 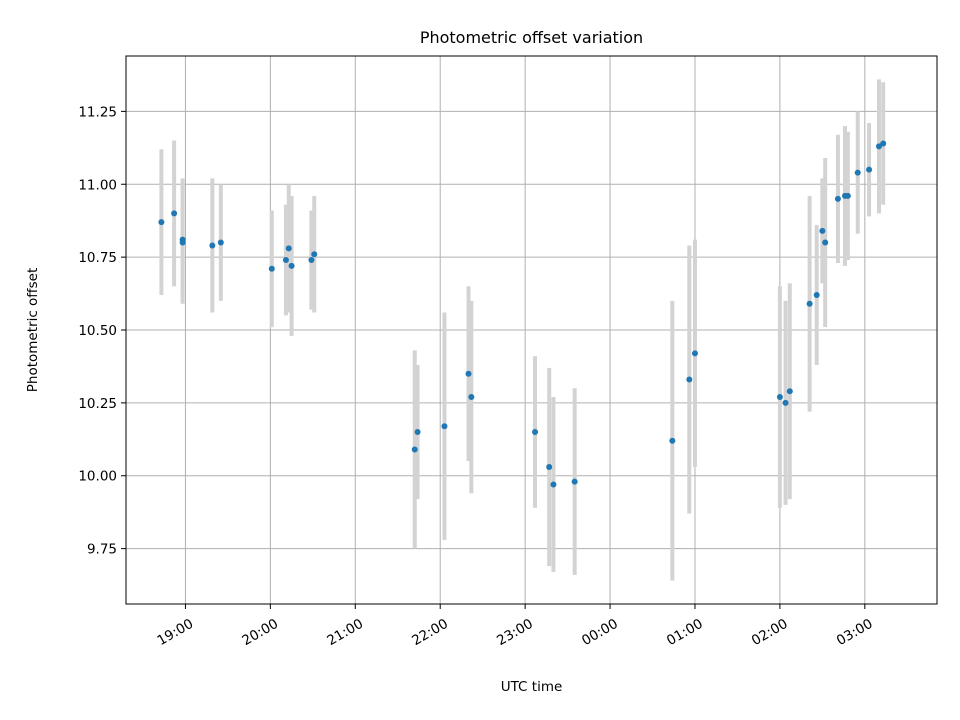 What do you see at coordinates (33, 330) in the screenshot?
I see `y-axis-label: Photometric offset` at bounding box center [33, 330].